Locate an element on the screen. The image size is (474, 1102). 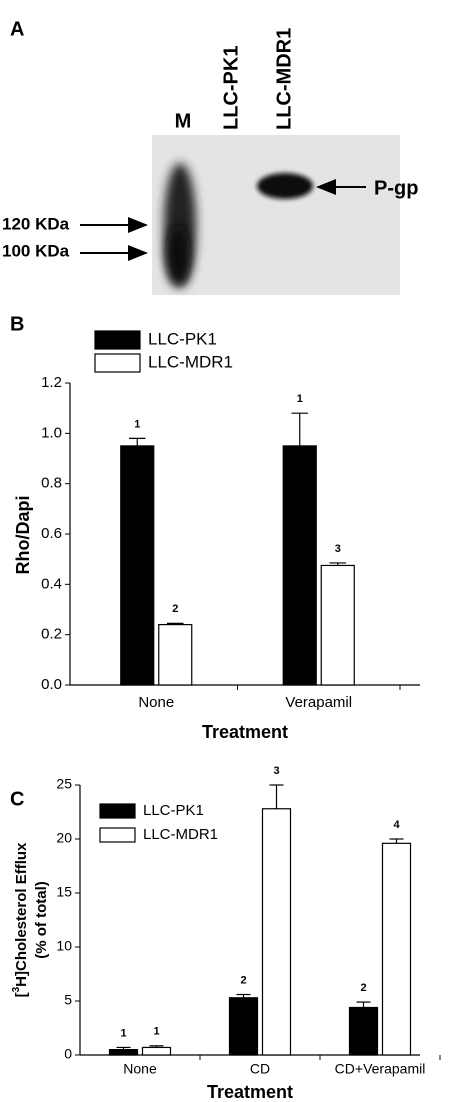
blot-image is located at coordinates (276, 215).